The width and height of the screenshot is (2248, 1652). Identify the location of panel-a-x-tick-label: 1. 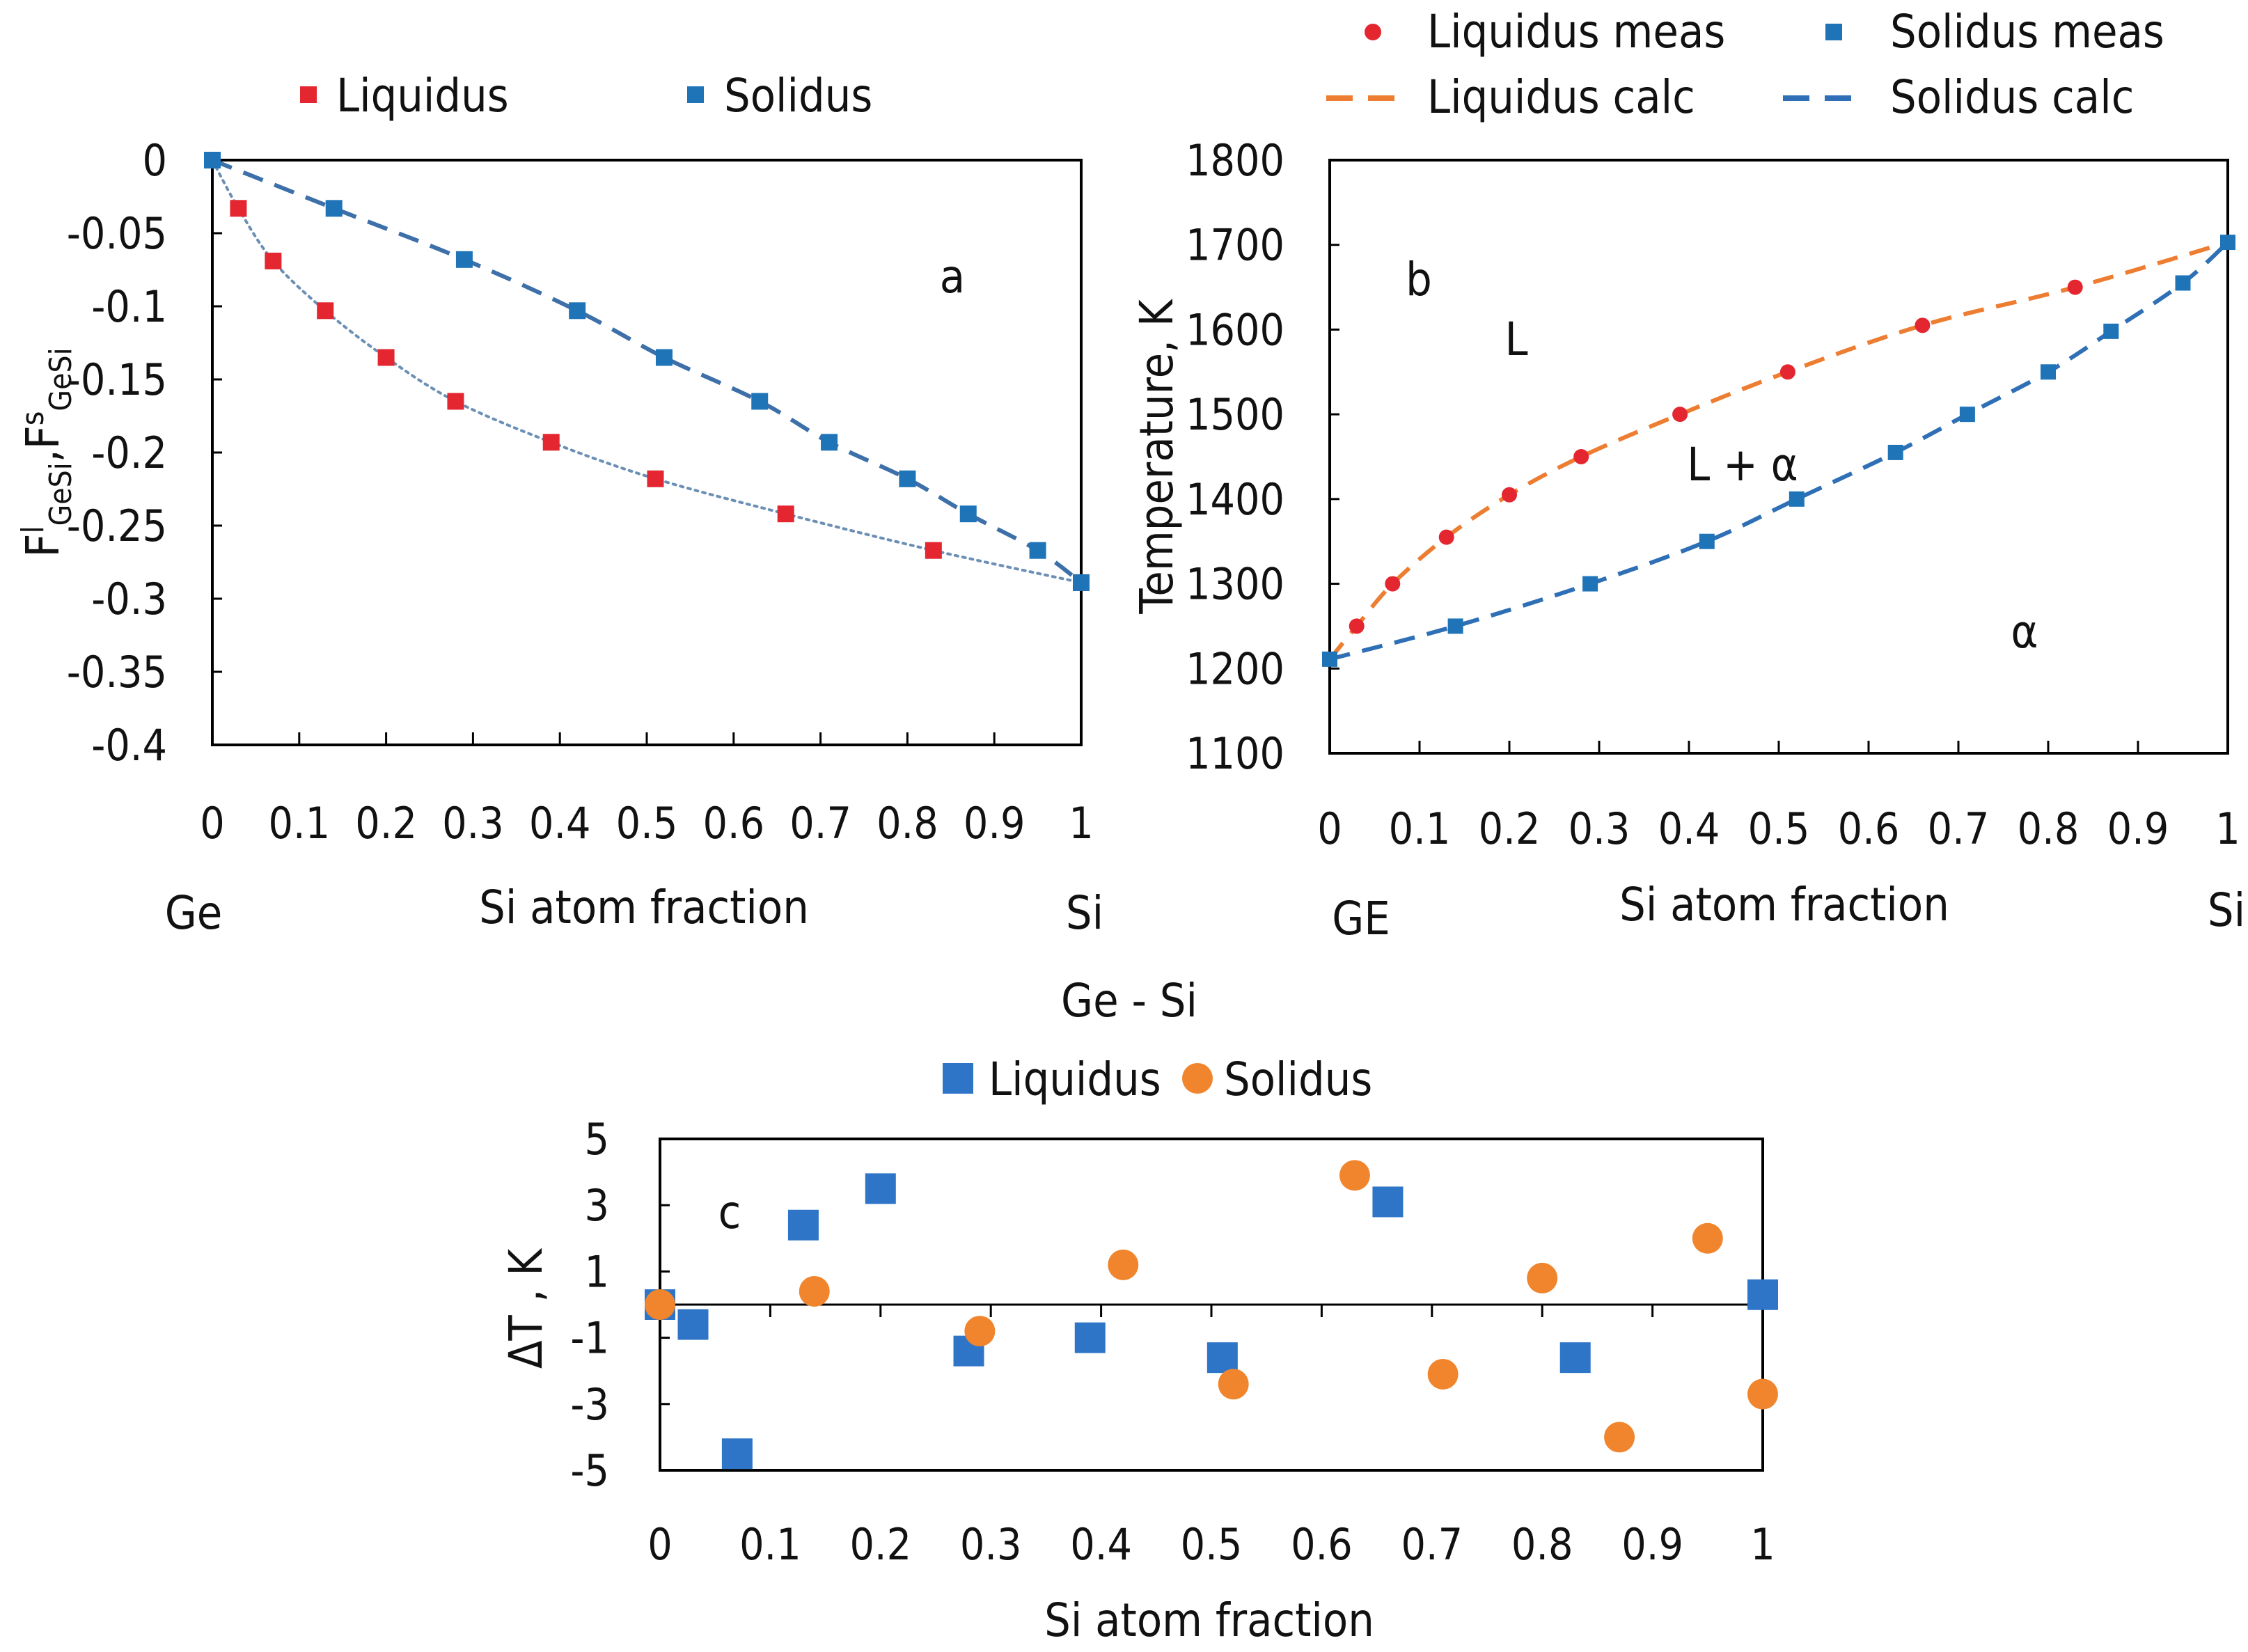
(1081, 823).